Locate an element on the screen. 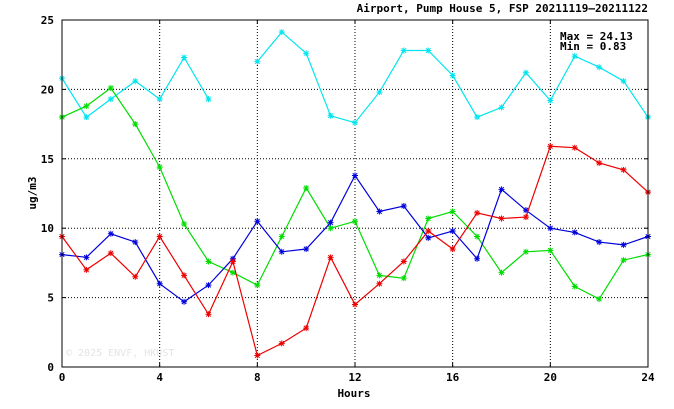 The height and width of the screenshot is (409, 674). max-stat: Max = 24.13 is located at coordinates (596, 36).